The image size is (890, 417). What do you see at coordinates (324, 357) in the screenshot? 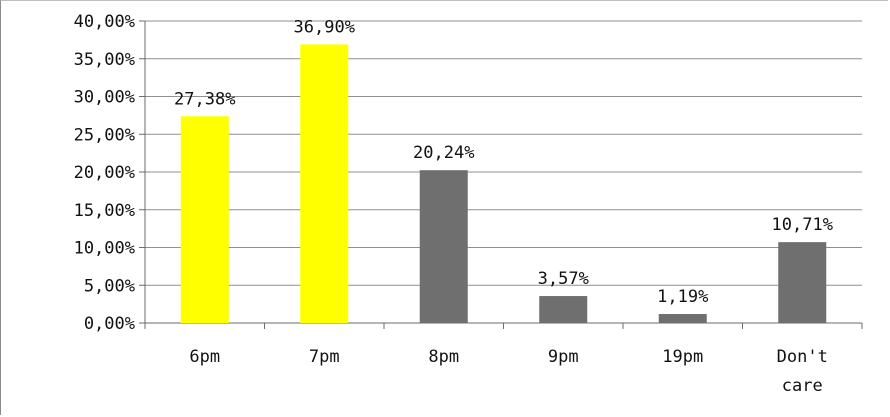
I see `x-axis-category-label: 7pm` at bounding box center [324, 357].